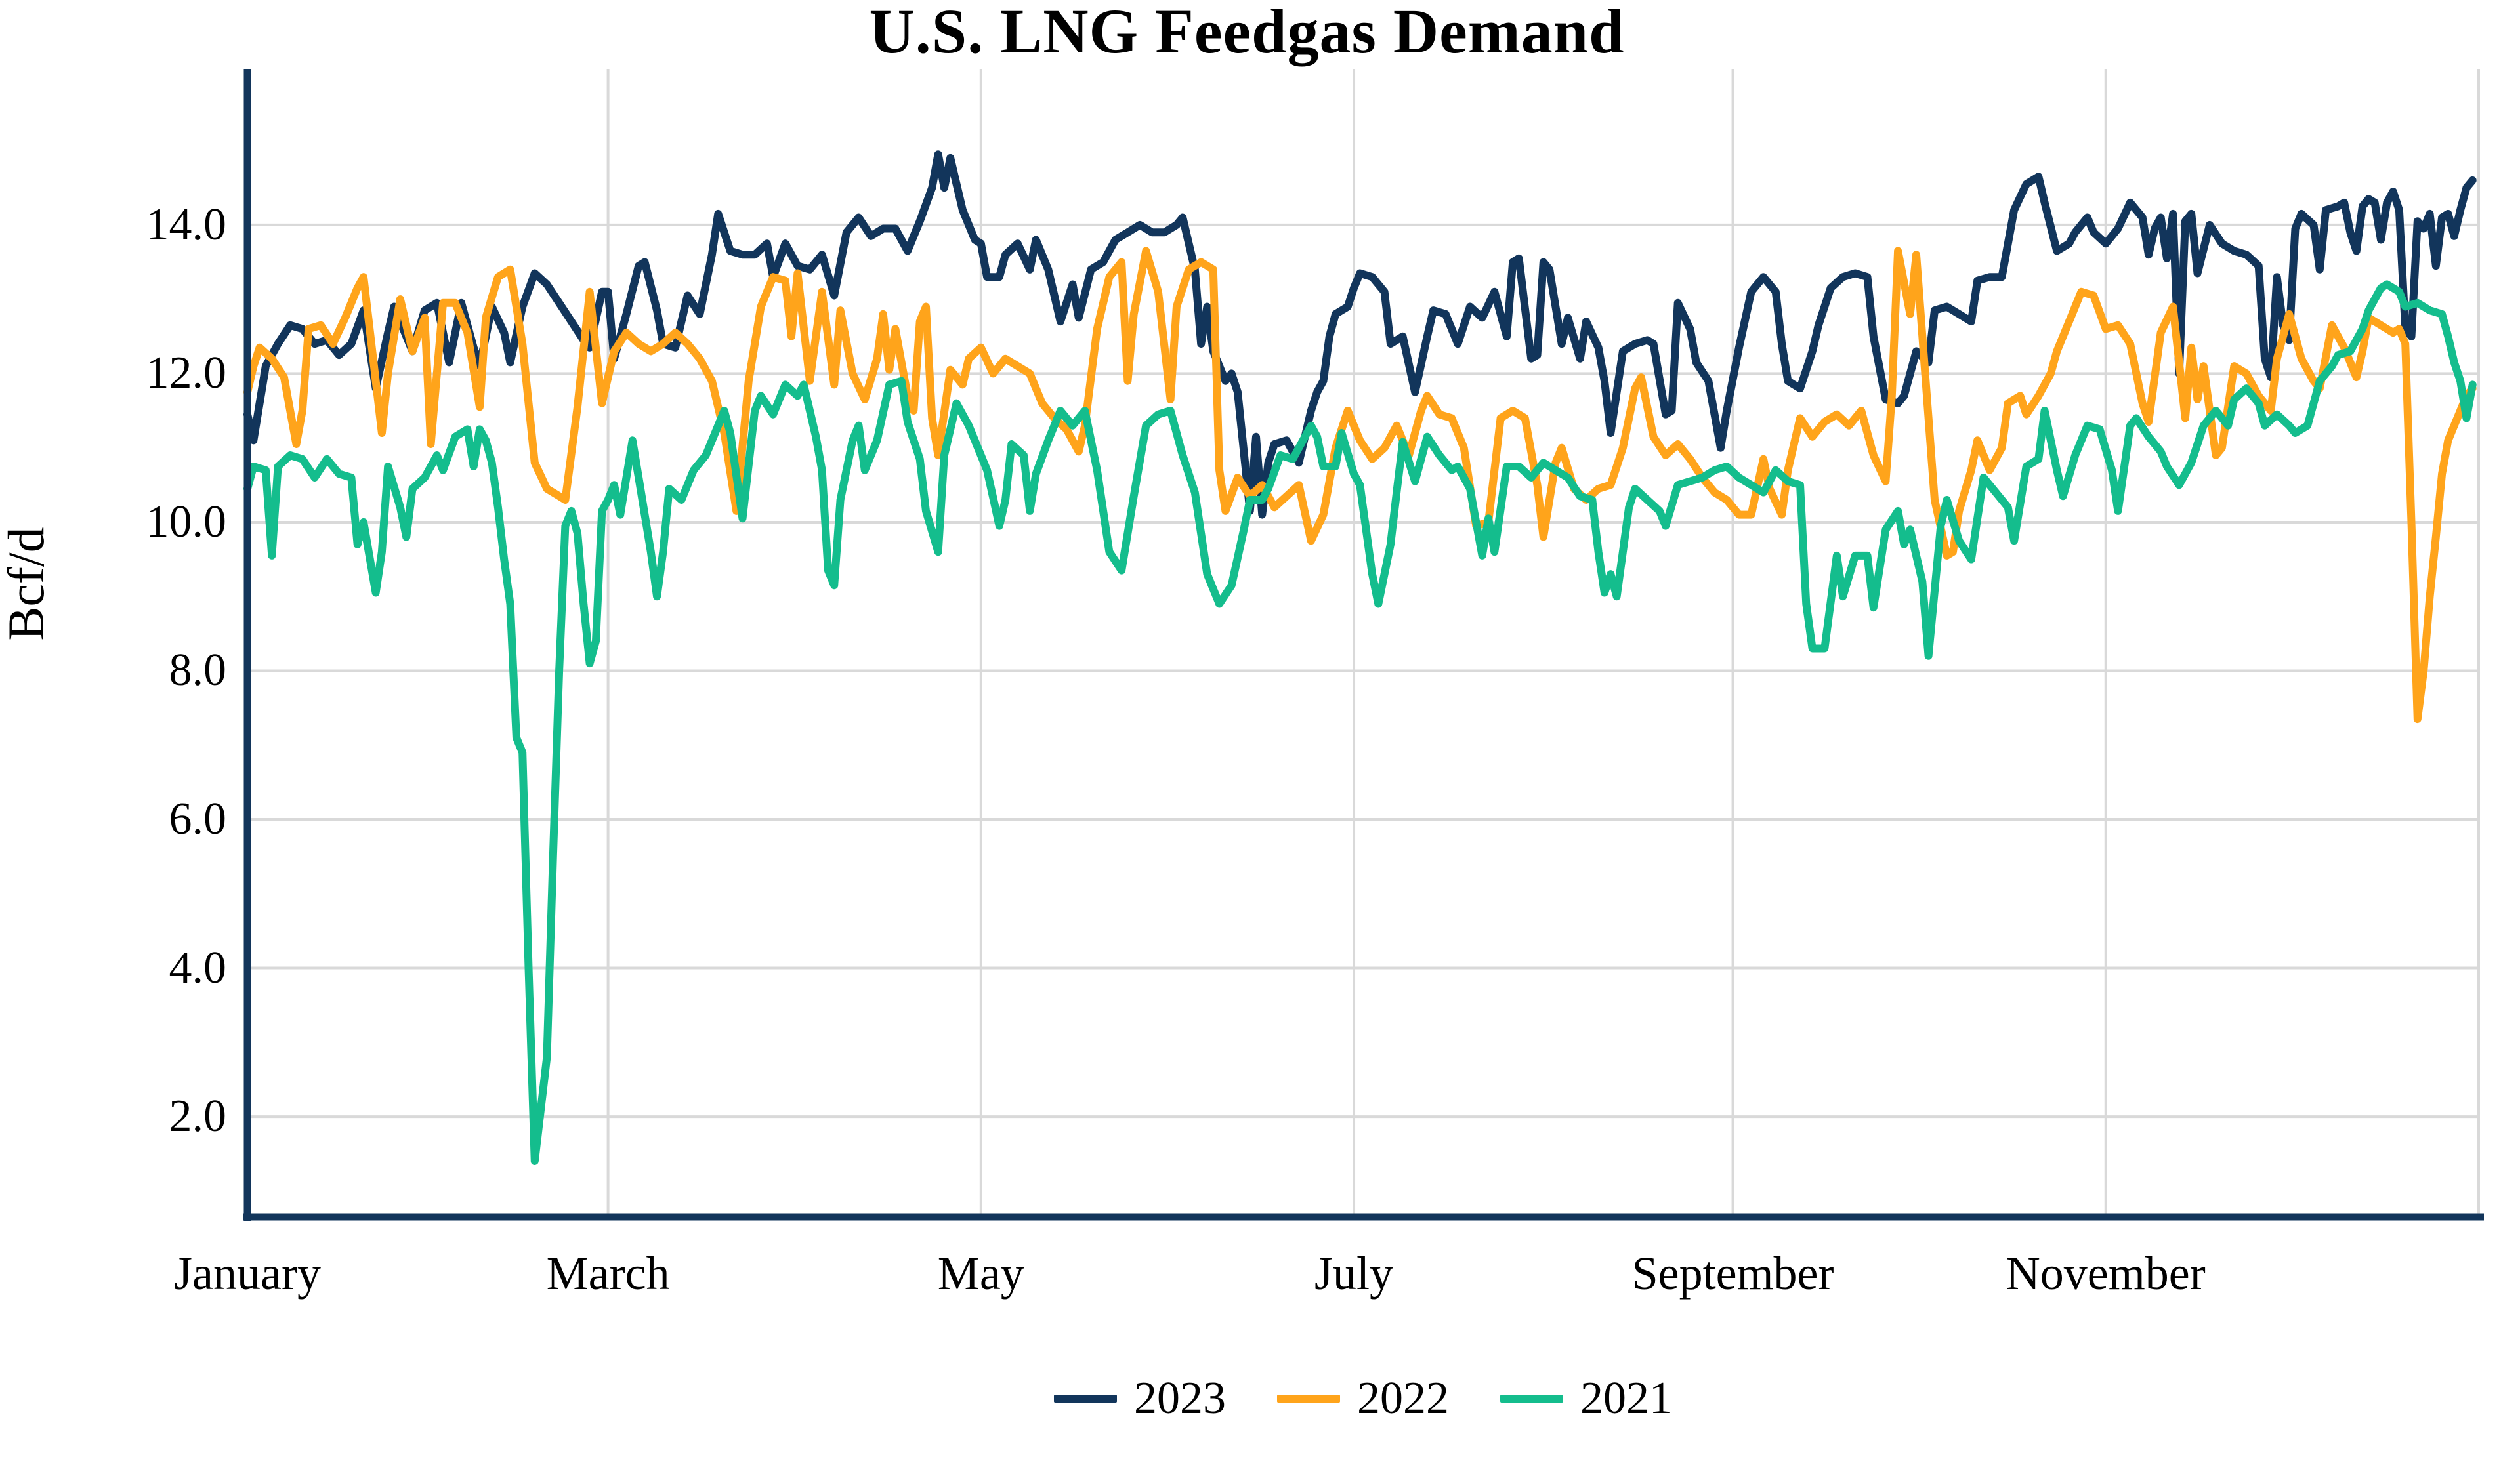  Describe the element at coordinates (1403, 1398) in the screenshot. I see `legend-label-2022: 2022` at that location.